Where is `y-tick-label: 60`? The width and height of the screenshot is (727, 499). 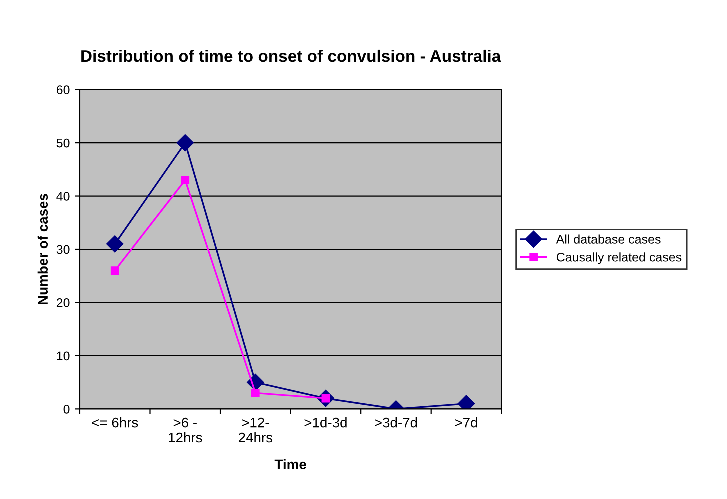 y-tick-label: 60 is located at coordinates (63, 90).